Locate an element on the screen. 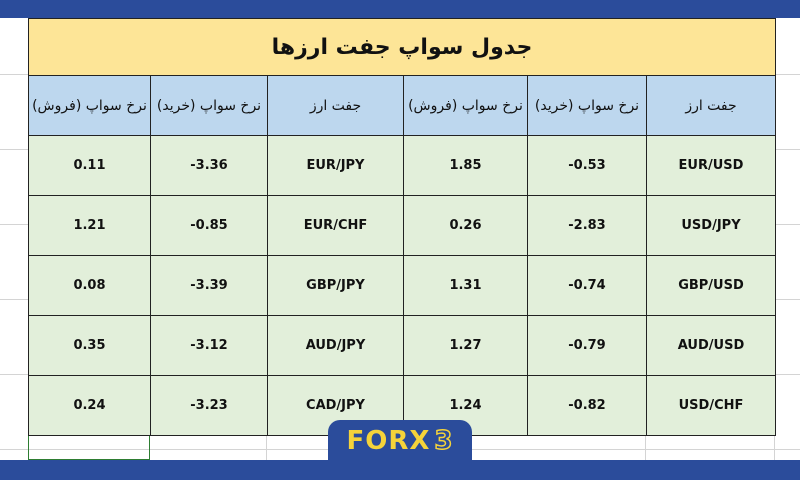 This screenshot has height=480, width=800. selected-cell is located at coordinates (89, 447).